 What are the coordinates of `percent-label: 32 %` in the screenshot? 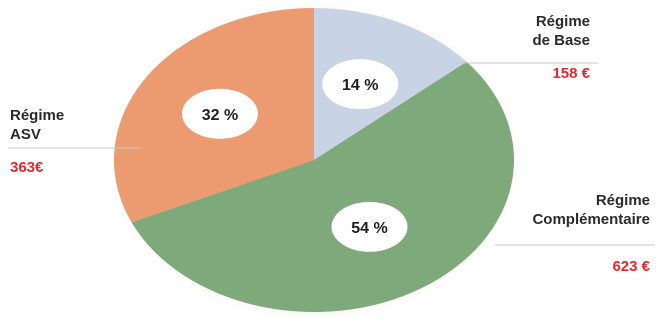 It's located at (220, 115).